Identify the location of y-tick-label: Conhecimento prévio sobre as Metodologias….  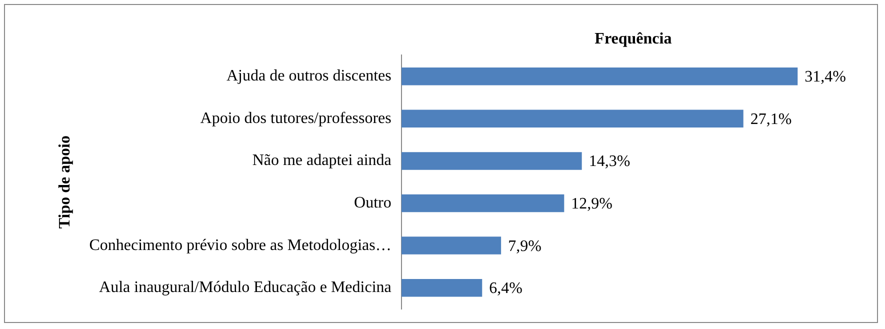
(240, 245).